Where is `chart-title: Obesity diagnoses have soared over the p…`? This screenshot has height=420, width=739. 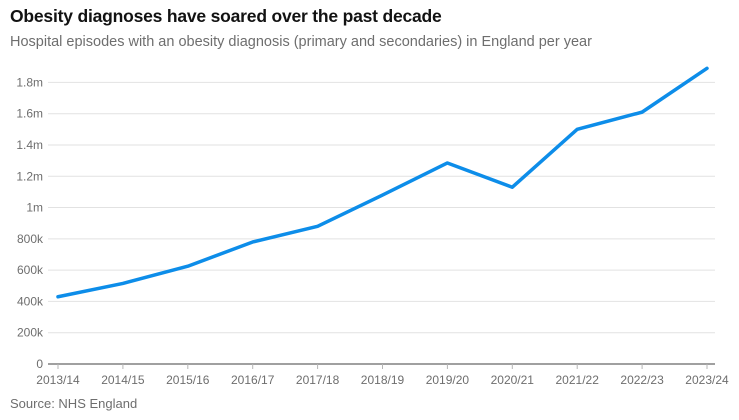
chart-title: Obesity diagnoses have soared over the p… is located at coordinates (226, 16).